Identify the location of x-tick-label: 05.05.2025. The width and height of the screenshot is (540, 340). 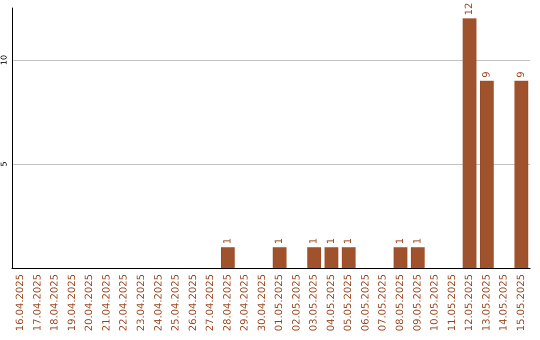
(348, 303).